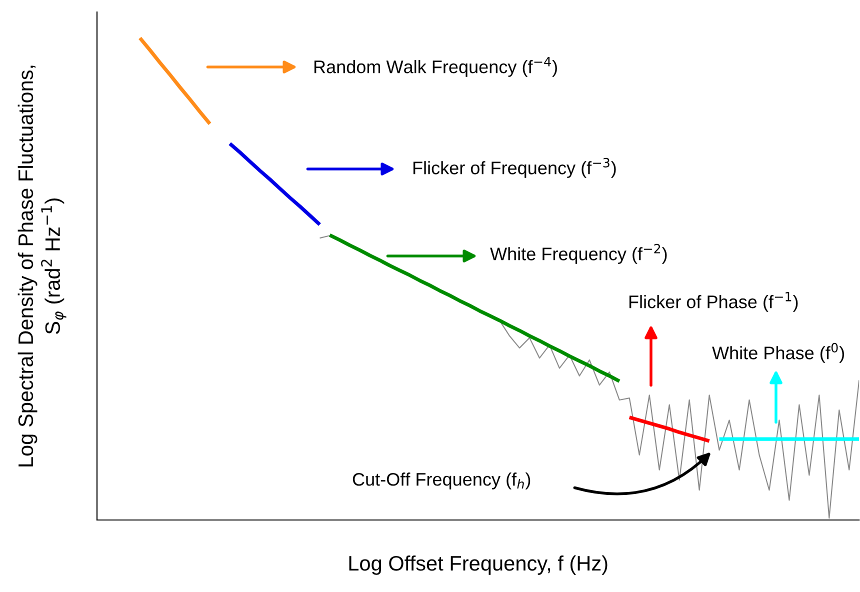  What do you see at coordinates (578, 254) in the screenshot?
I see `annotation: White Frequency (f$^{−2}$)` at bounding box center [578, 254].